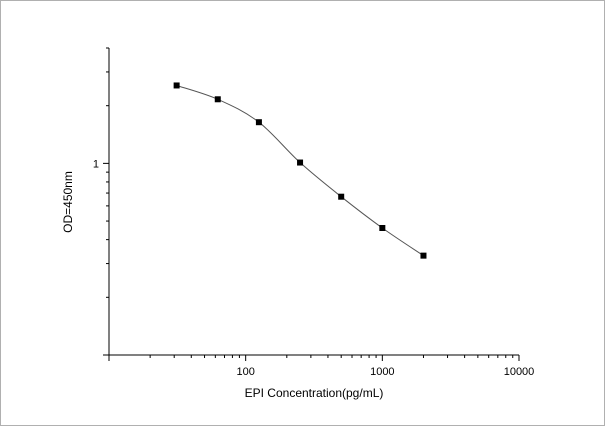 Image resolution: width=605 pixels, height=426 pixels. Describe the element at coordinates (68, 202) in the screenshot. I see `y-axis-label: OD=450nm` at that location.